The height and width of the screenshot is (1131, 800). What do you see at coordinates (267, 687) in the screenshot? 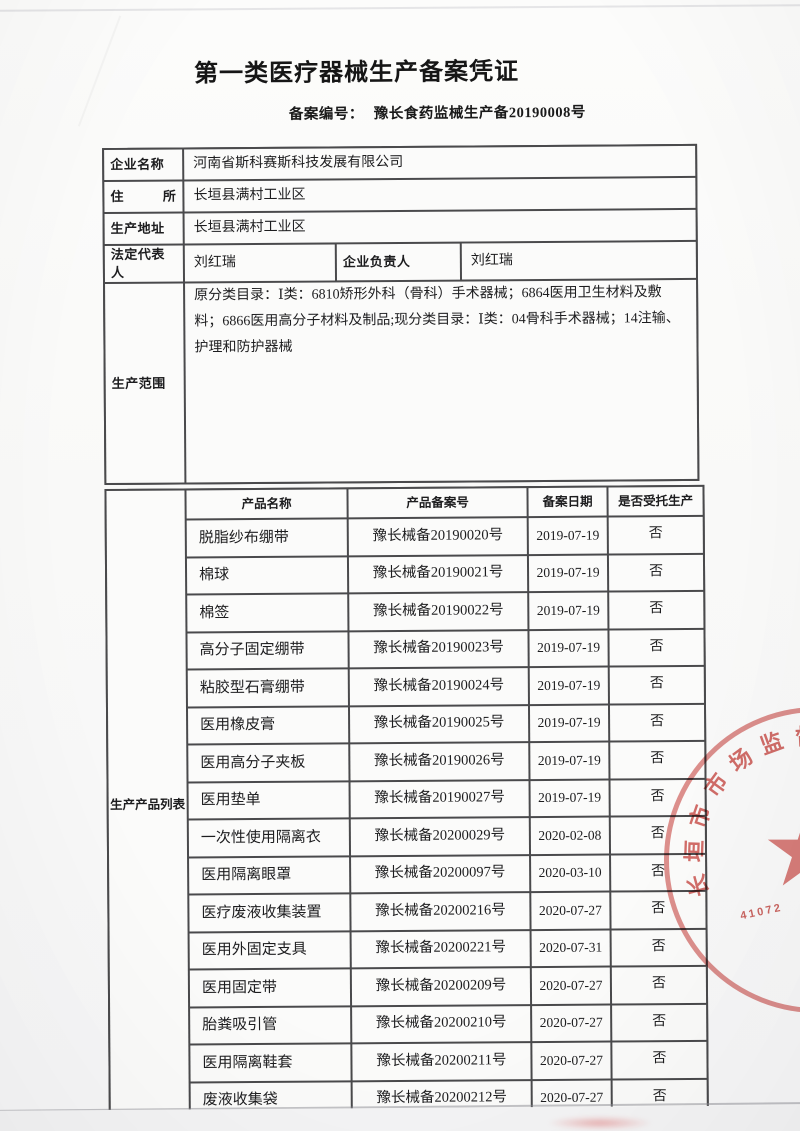
I see `product-name-cell: 粘胶型石膏绷带` at bounding box center [267, 687].